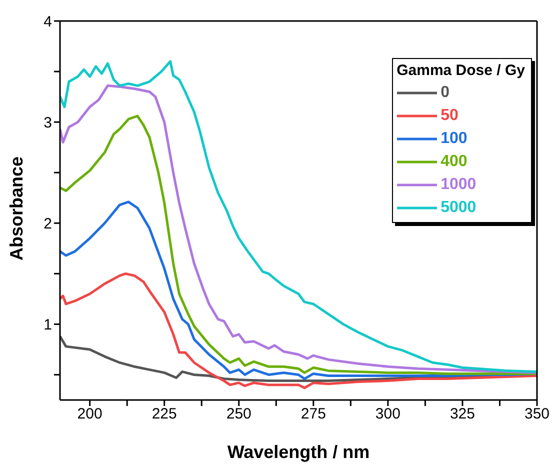 This screenshot has width=558, height=470. Describe the element at coordinates (16, 208) in the screenshot. I see `y-axis-title: Absorbance` at that location.